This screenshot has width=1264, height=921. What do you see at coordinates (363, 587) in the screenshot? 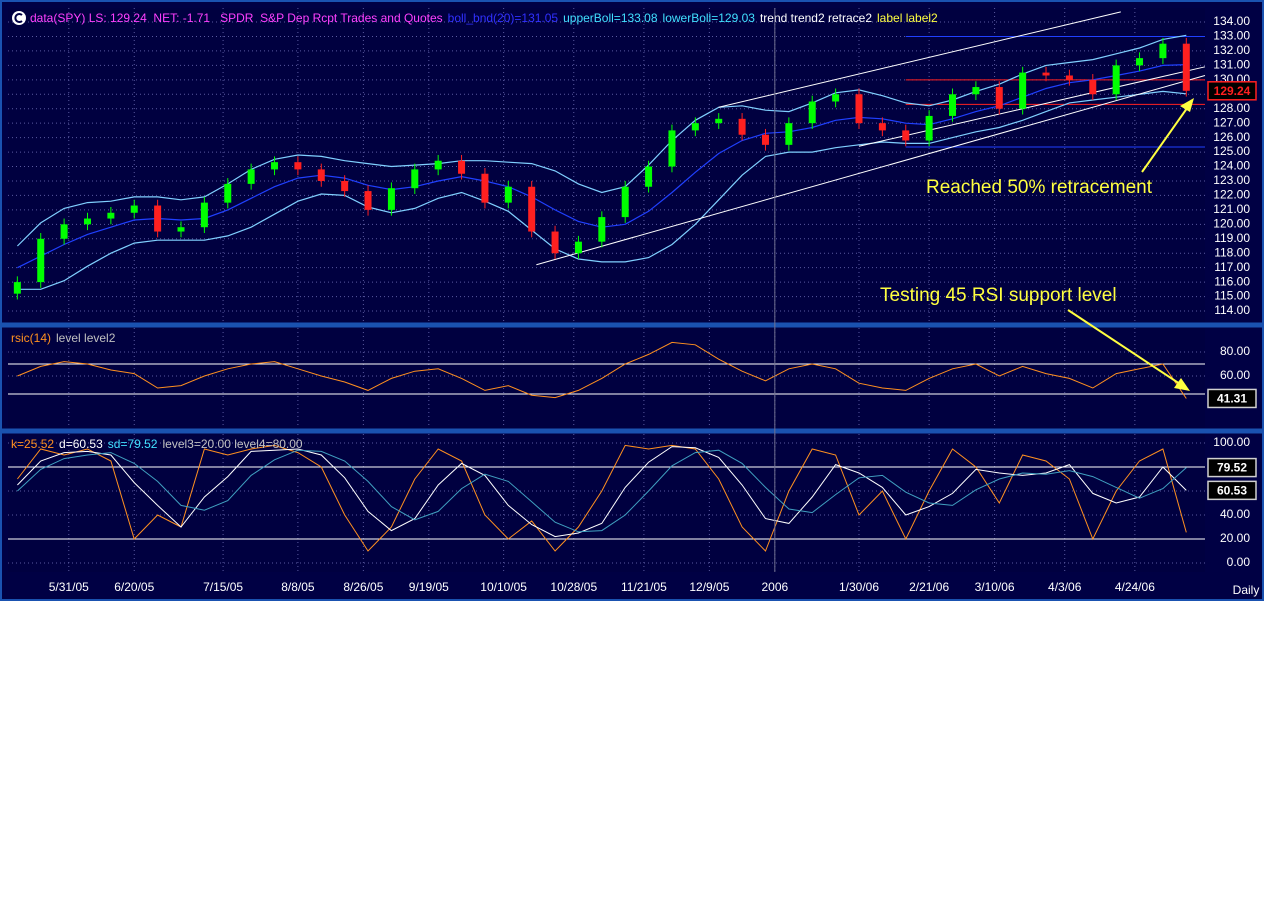
I see `x-tick-label: 8/26/05` at bounding box center [363, 587].